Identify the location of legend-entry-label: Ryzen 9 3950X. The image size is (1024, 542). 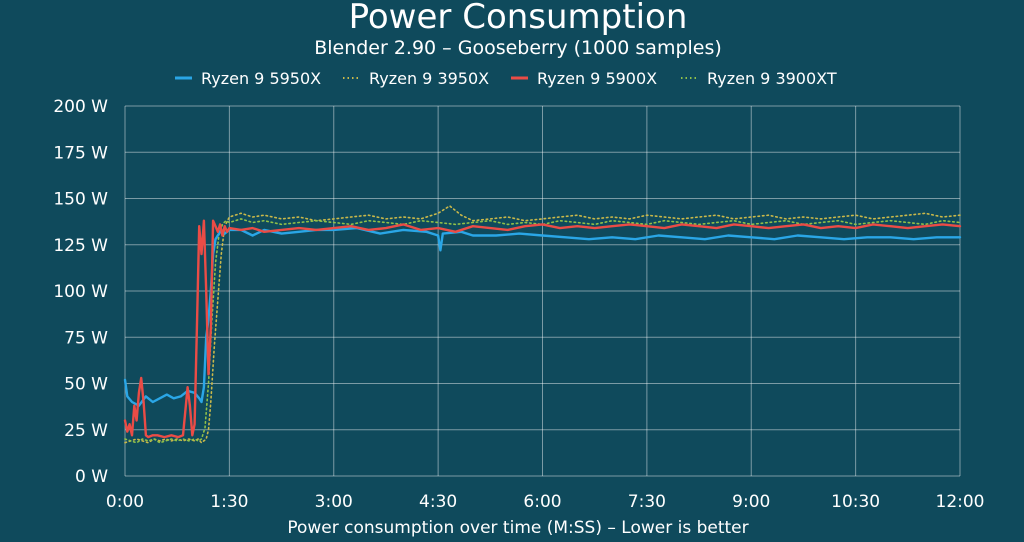
(429, 78).